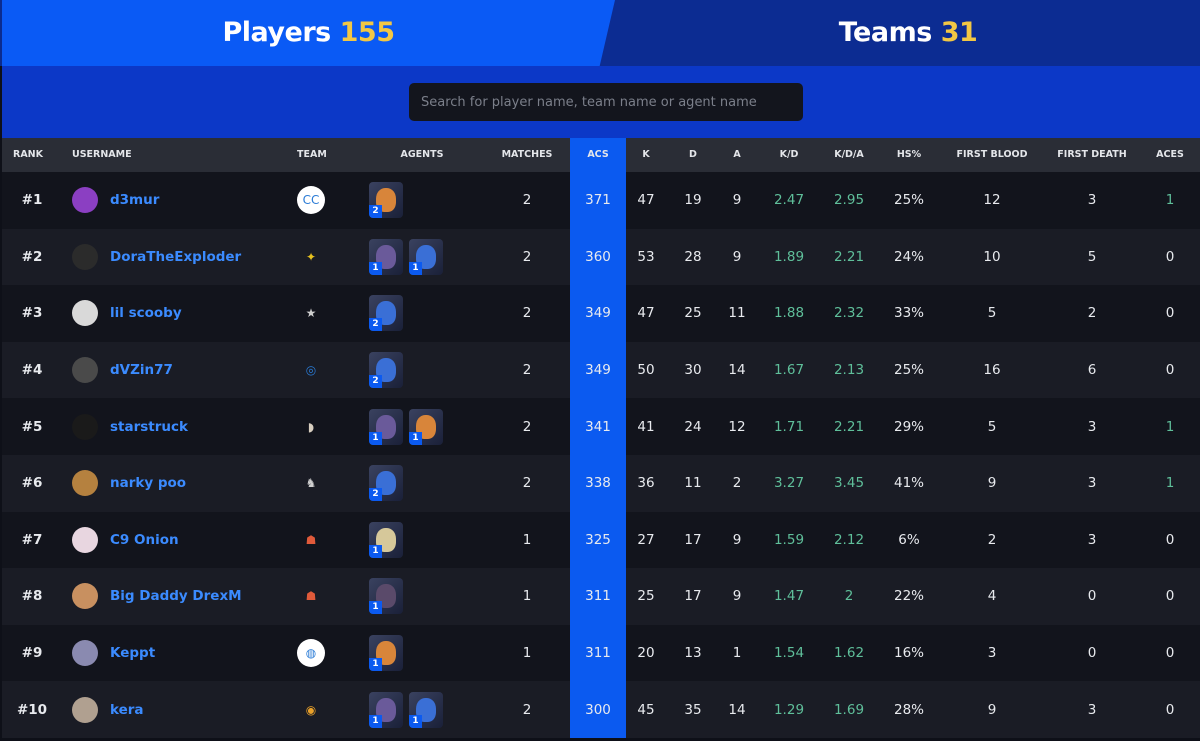 Image resolution: width=1200 pixels, height=741 pixels. Describe the element at coordinates (149, 426) in the screenshot. I see `username-link: starstruck` at that location.